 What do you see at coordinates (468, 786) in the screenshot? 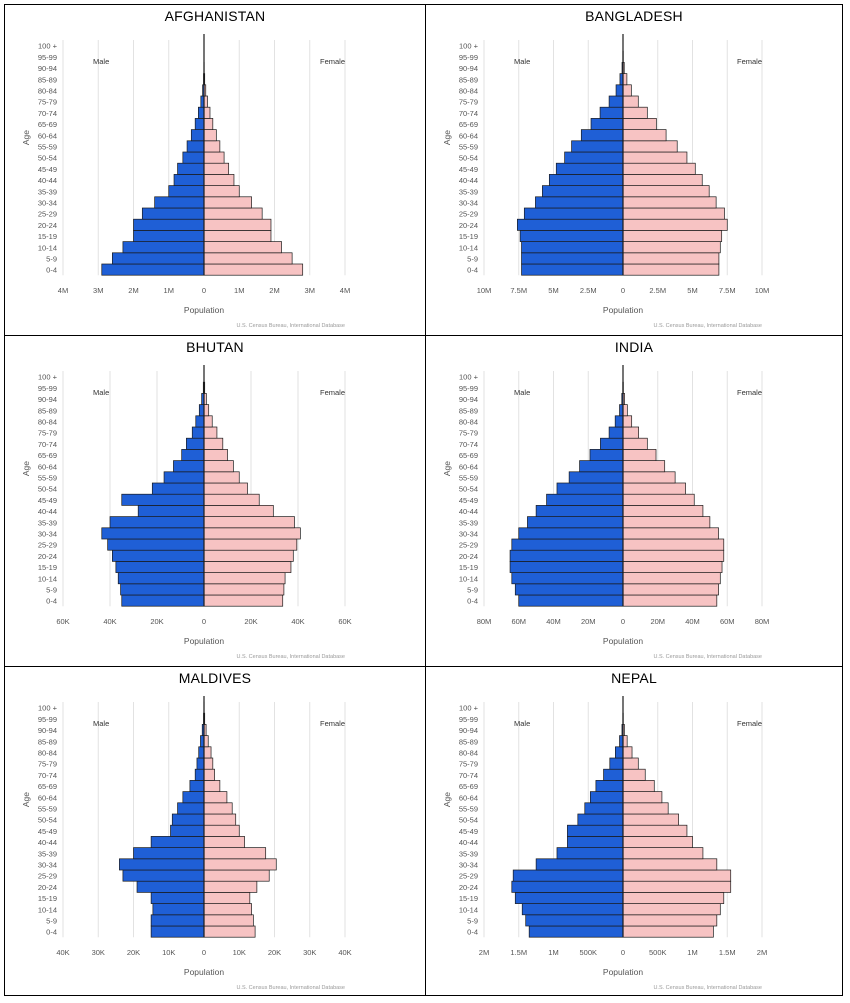
I see `age-tick-label: 65-69` at bounding box center [468, 786].